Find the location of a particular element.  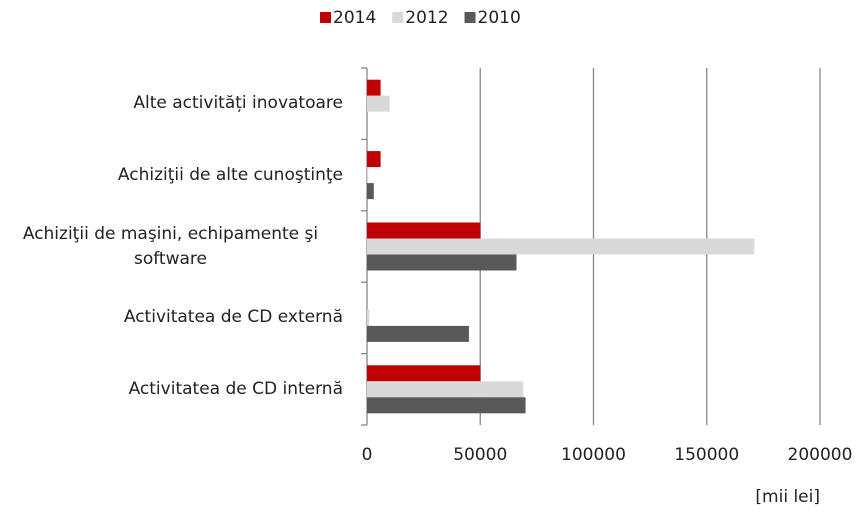

x-tick-label: 100000 is located at coordinates (593, 455).